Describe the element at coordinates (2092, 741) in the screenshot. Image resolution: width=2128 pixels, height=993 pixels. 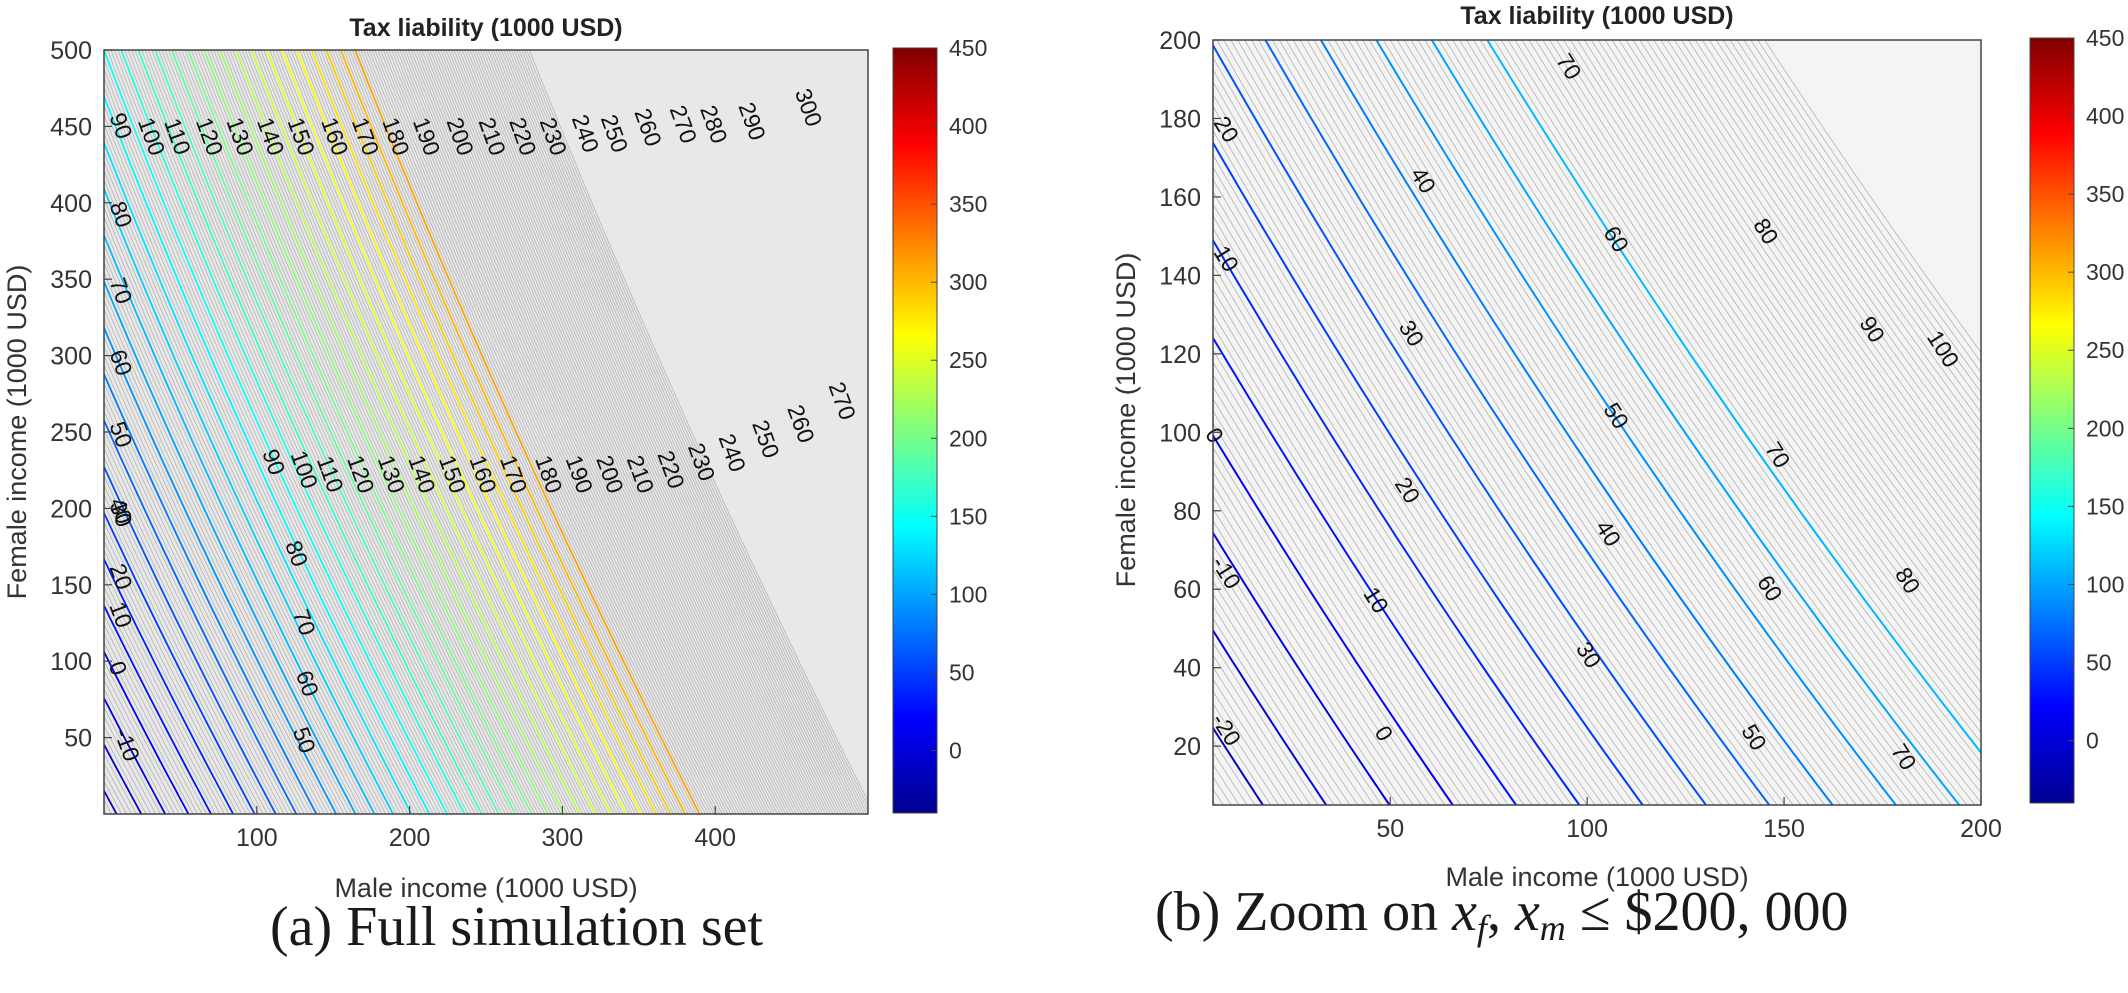
I see `colorbar-tick-label: 0` at that location.